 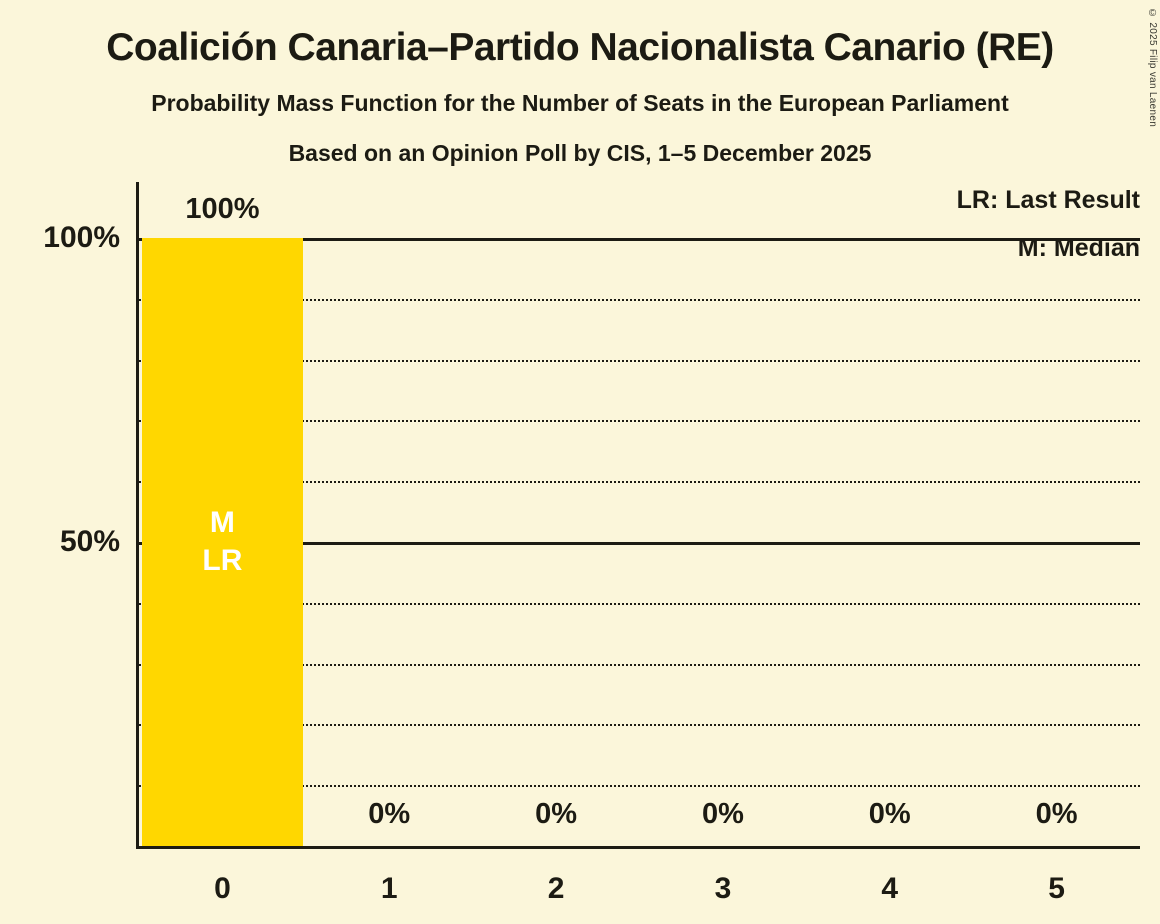 I want to click on legend-last-result: LR: Last Result, so click(x=1048, y=200).